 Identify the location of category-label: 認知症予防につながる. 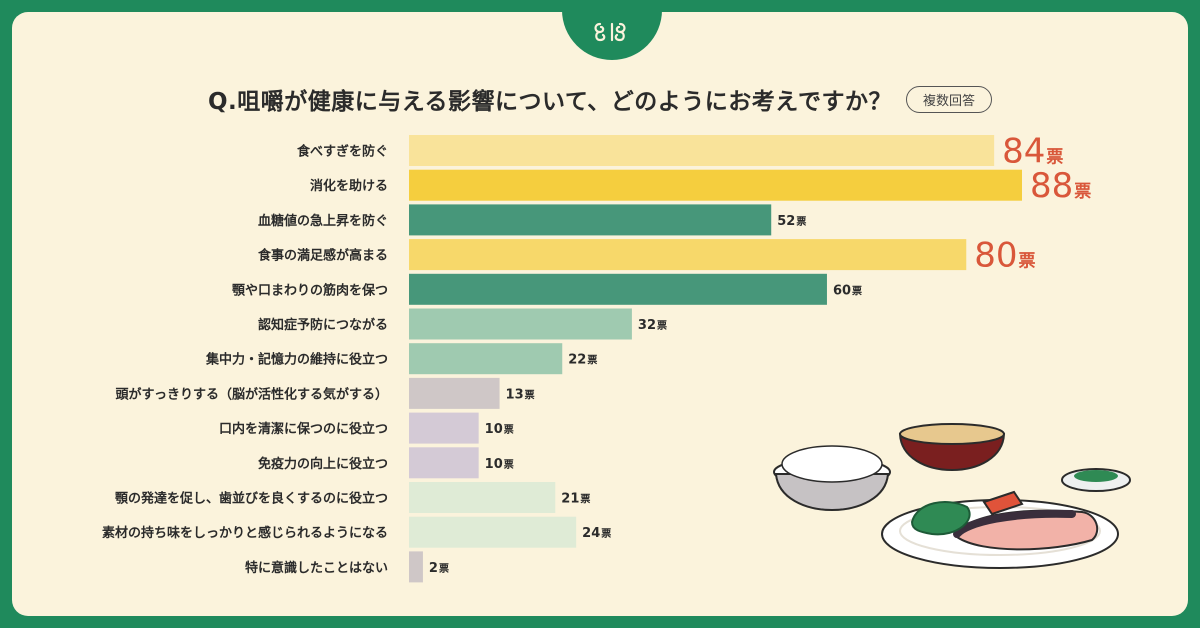
(323, 325).